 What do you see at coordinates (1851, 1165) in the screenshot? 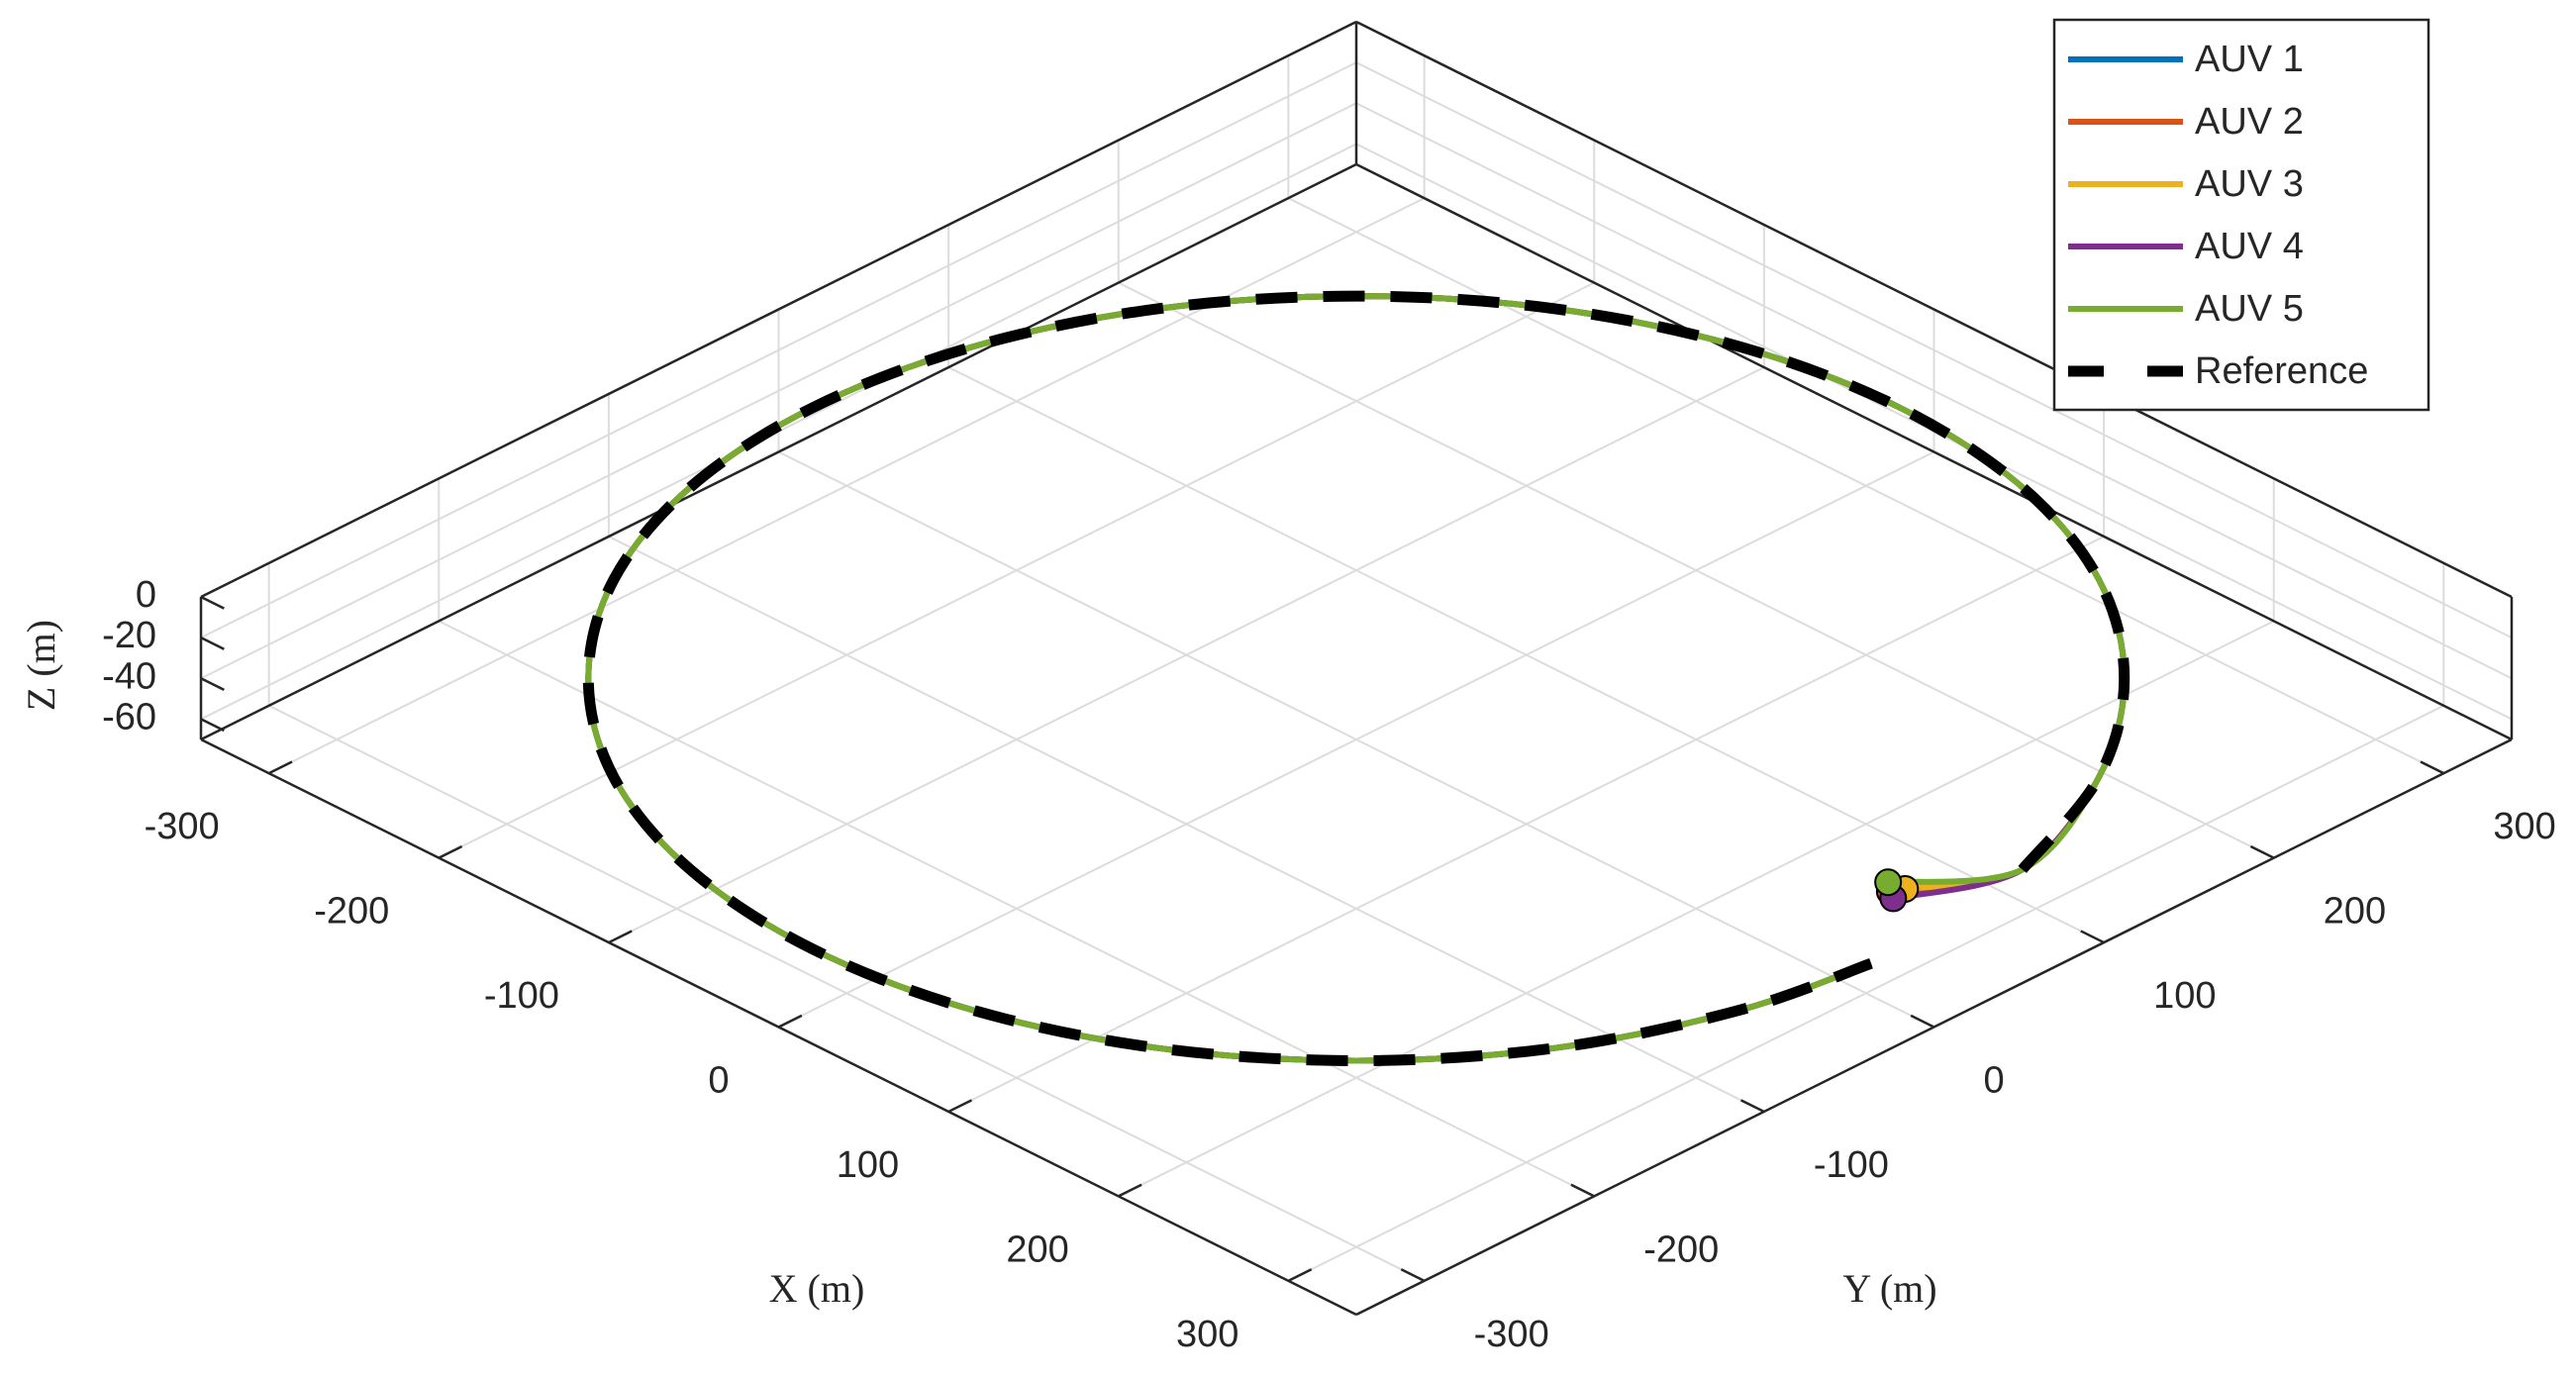
I see `y-tick-label: -100` at bounding box center [1851, 1165].